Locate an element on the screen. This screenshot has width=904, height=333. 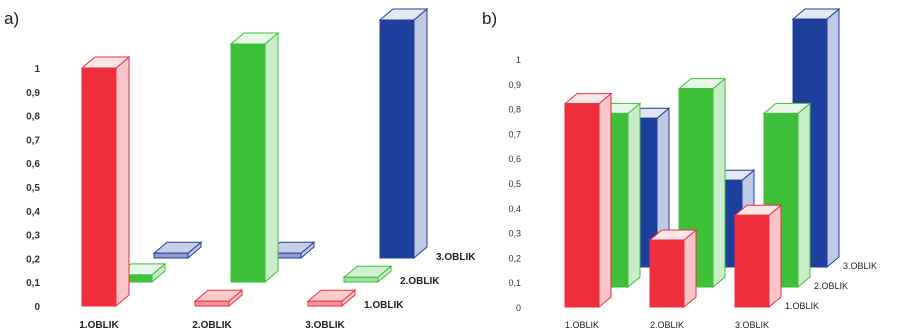
panel-b-letter: b) is located at coordinates (489, 18).